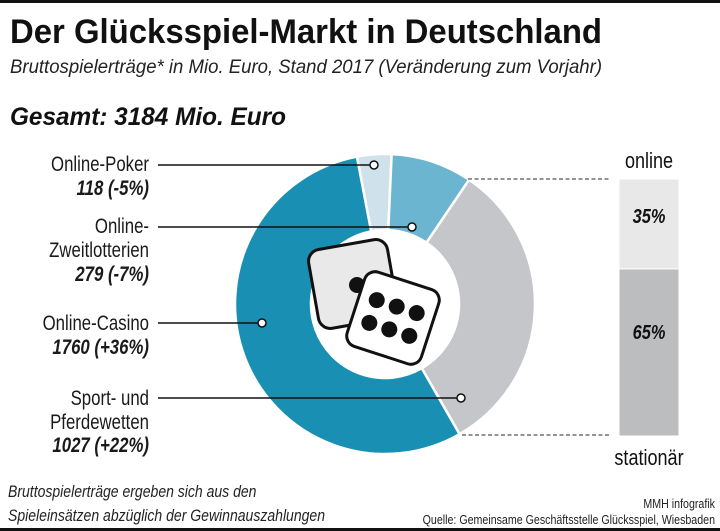  I want to click on label-online-zweitlotterien-2: Zweitlotterien, so click(99, 250).